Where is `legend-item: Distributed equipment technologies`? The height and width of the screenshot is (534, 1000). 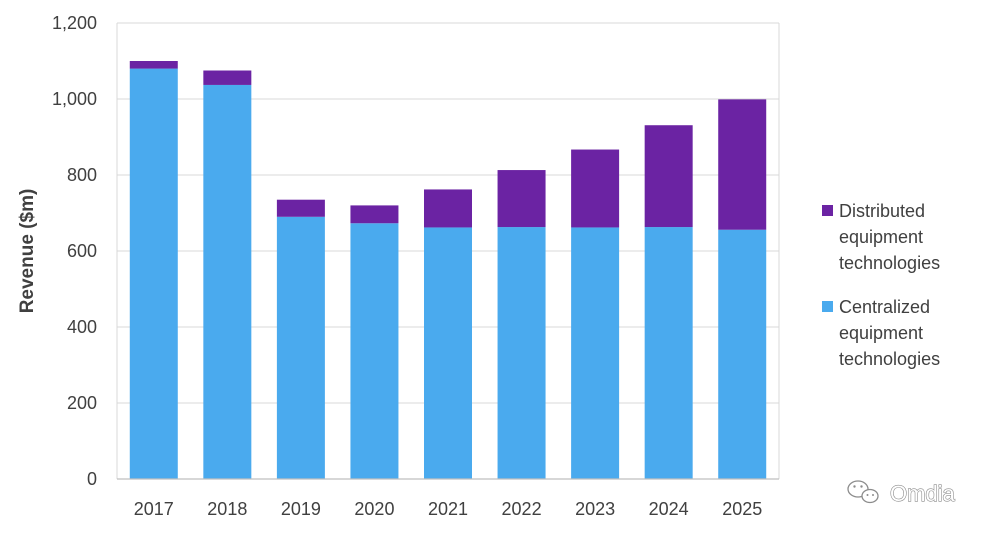 legend-item: Distributed equipment technologies is located at coordinates (881, 237).